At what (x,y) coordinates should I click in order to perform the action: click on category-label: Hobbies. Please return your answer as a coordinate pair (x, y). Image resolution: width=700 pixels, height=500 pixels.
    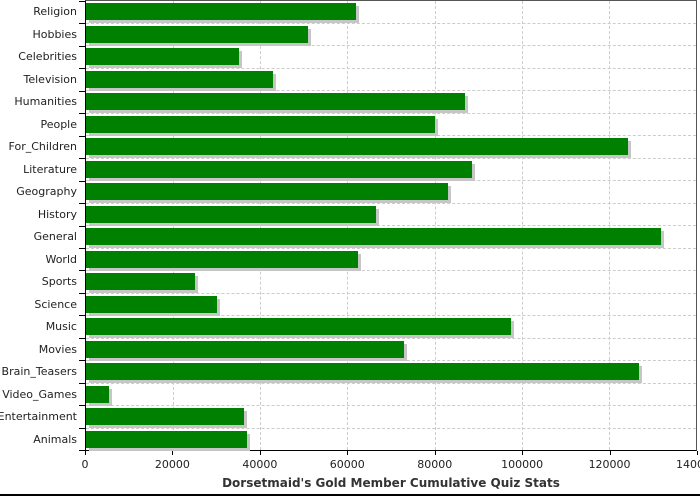
    Looking at the image, I should click on (54, 34).